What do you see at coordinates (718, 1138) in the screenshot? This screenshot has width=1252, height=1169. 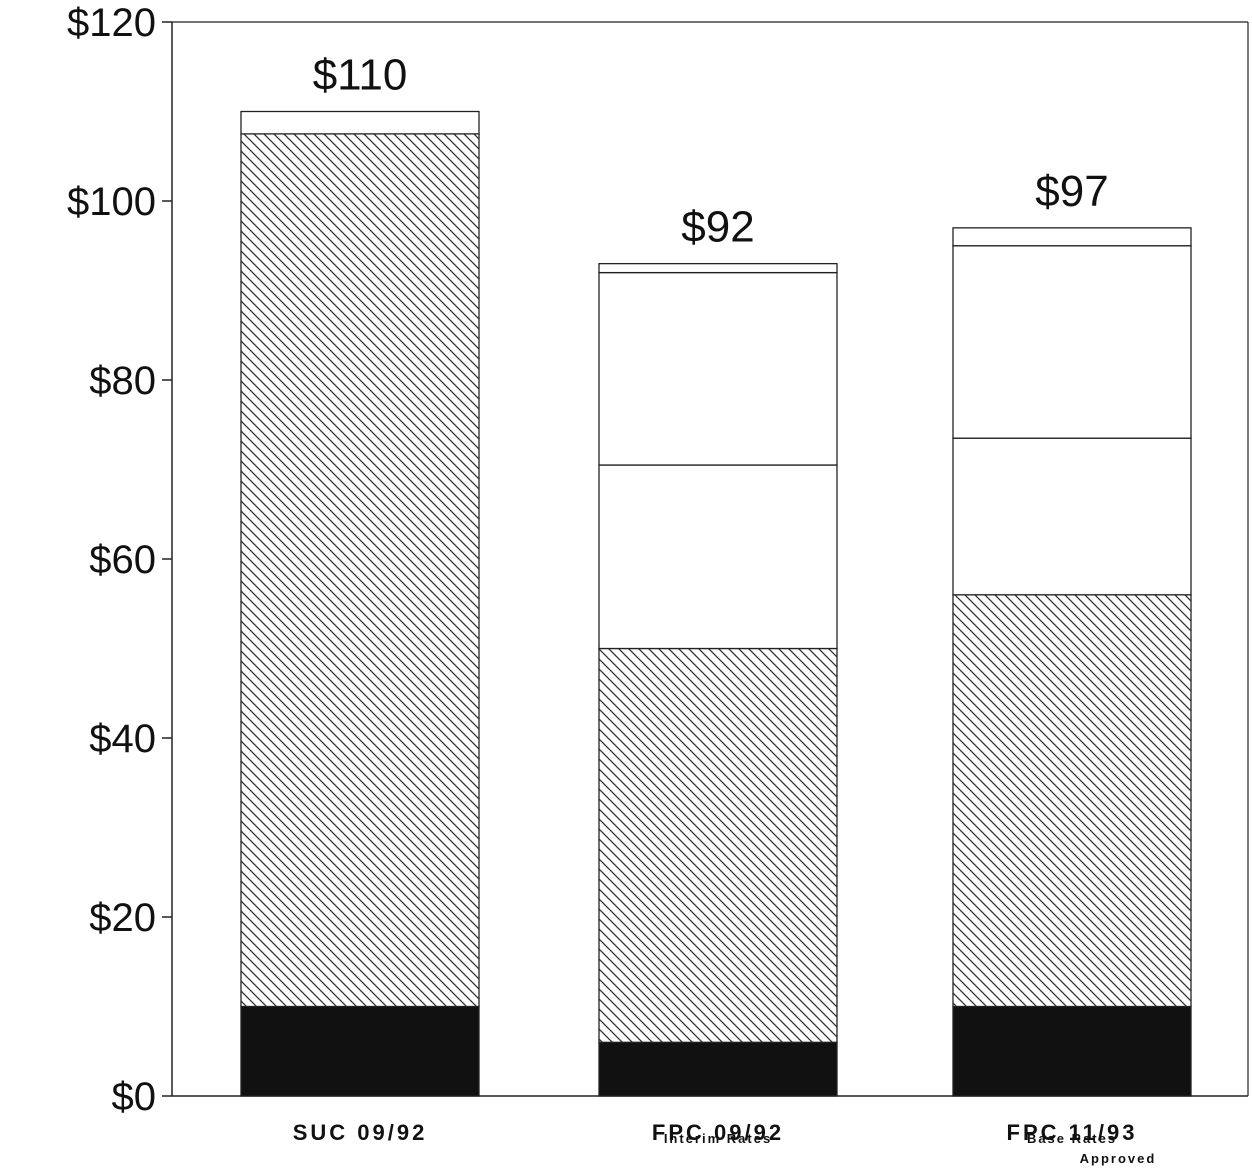 I see `x-tick-sublabel: Interim Rates` at bounding box center [718, 1138].